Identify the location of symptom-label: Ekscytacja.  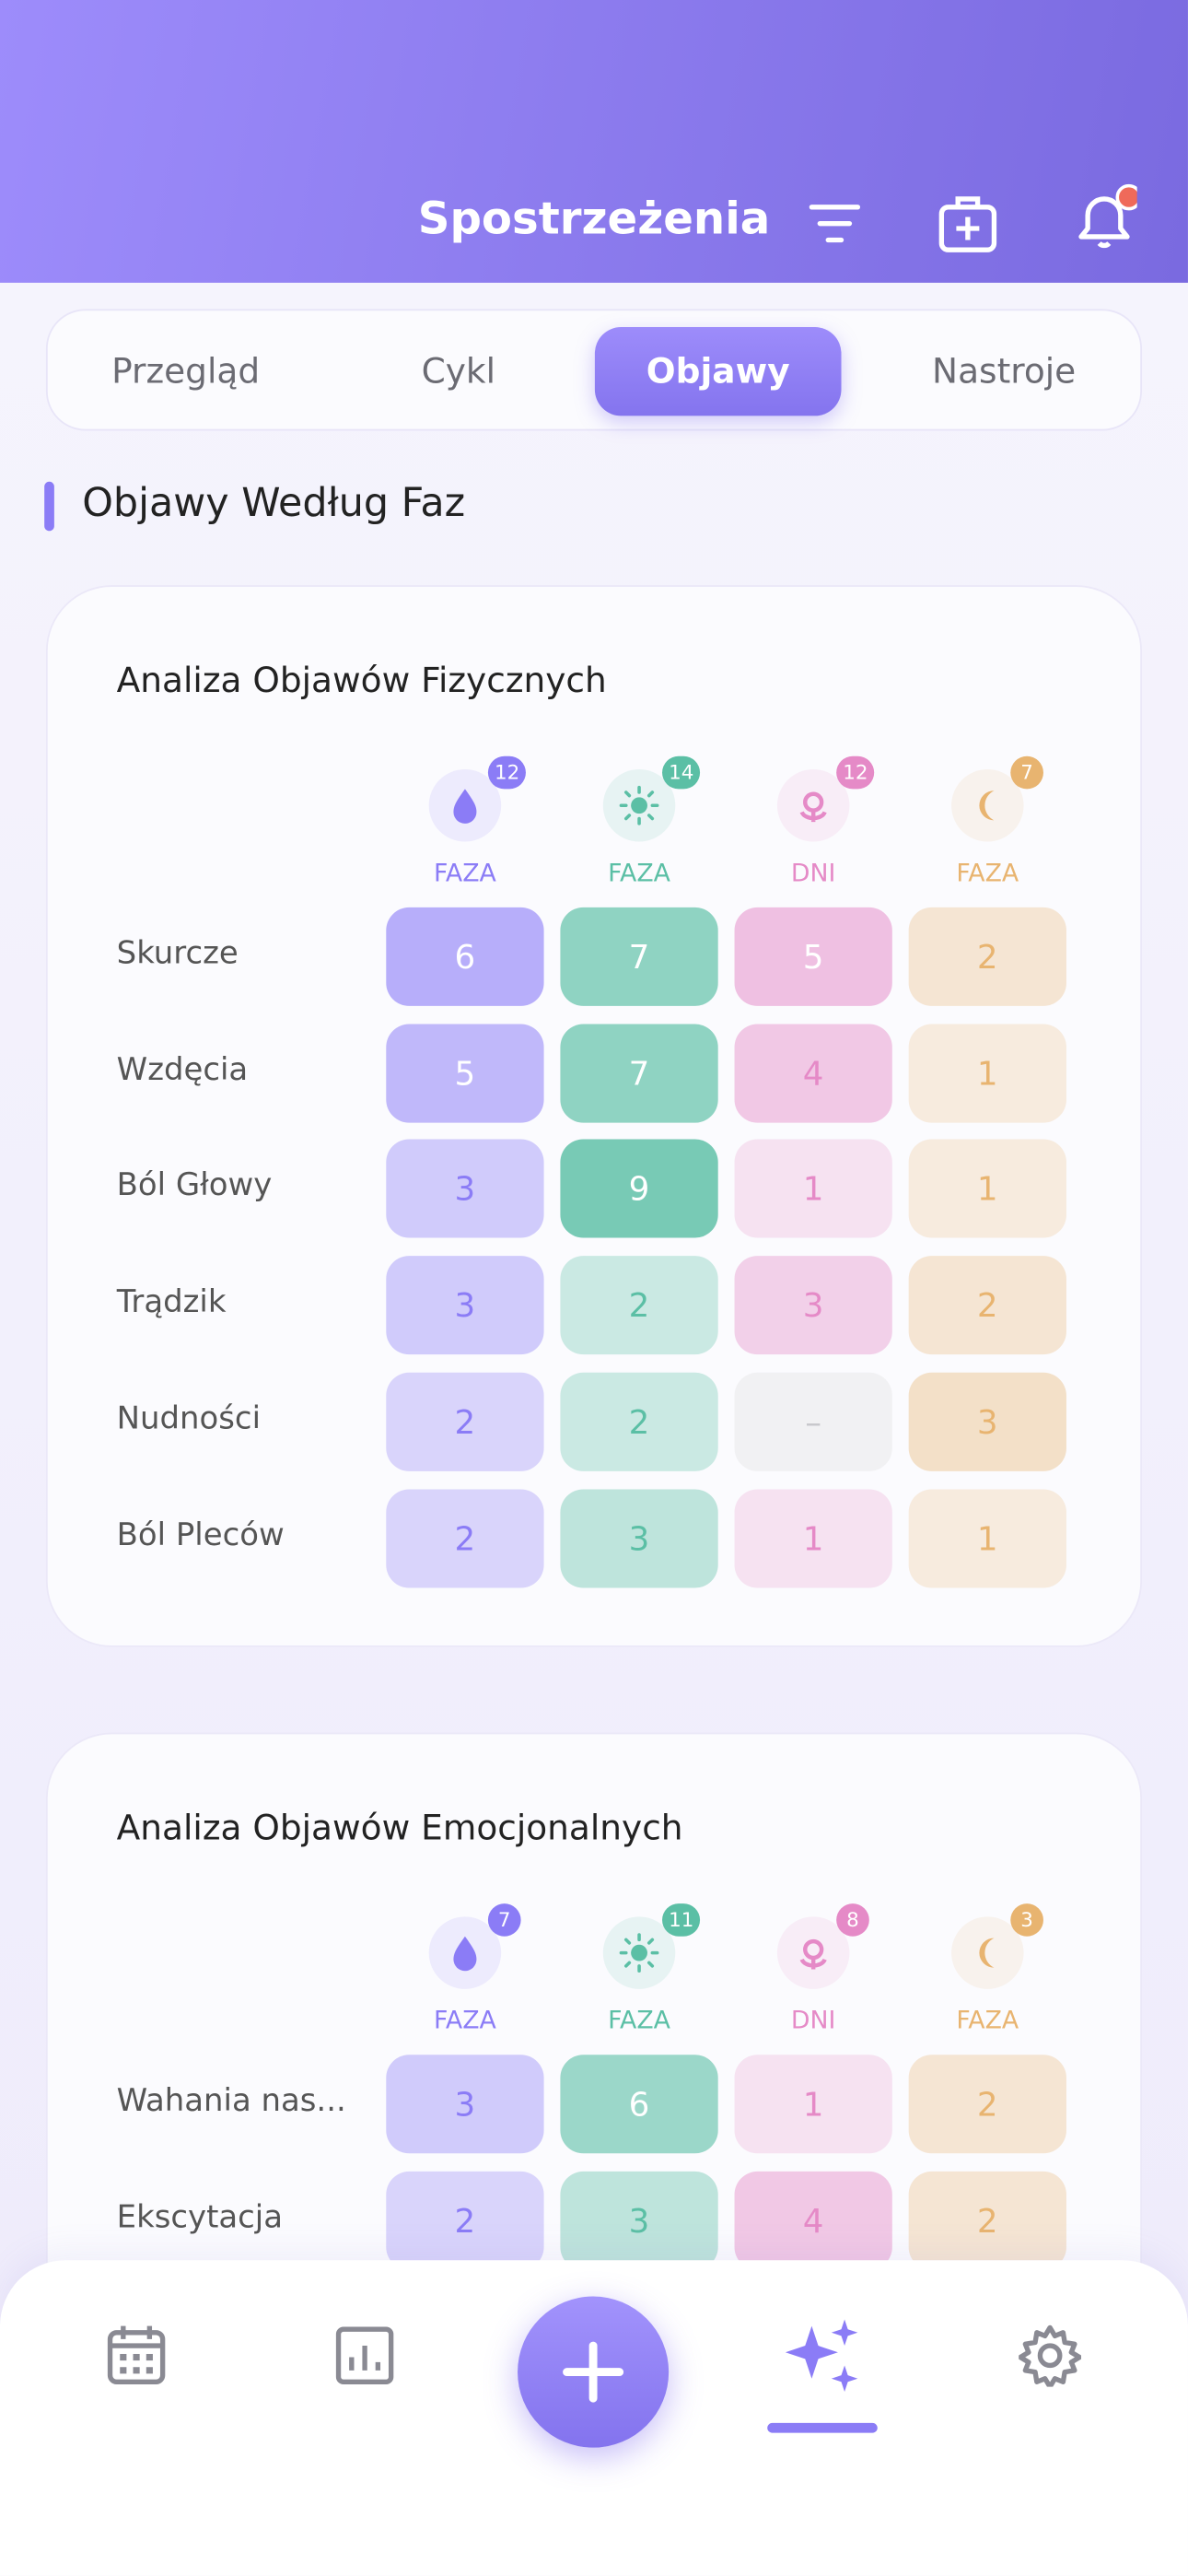
(199, 2216).